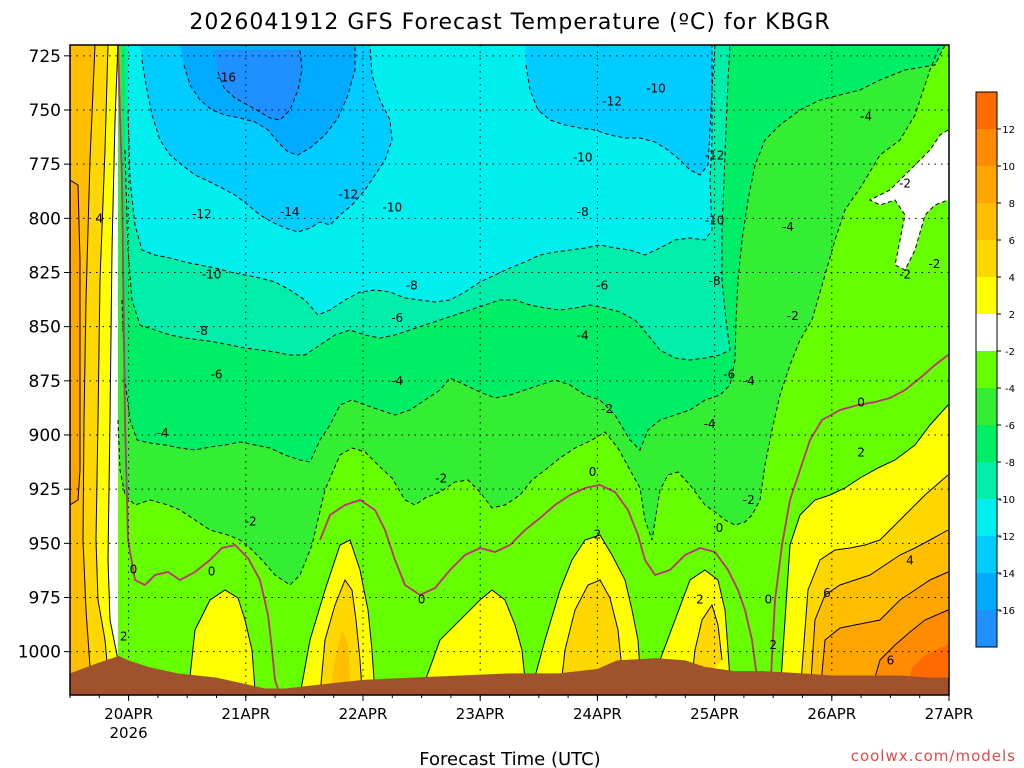  I want to click on colorbar-tick-label: 12, so click(1008, 130).